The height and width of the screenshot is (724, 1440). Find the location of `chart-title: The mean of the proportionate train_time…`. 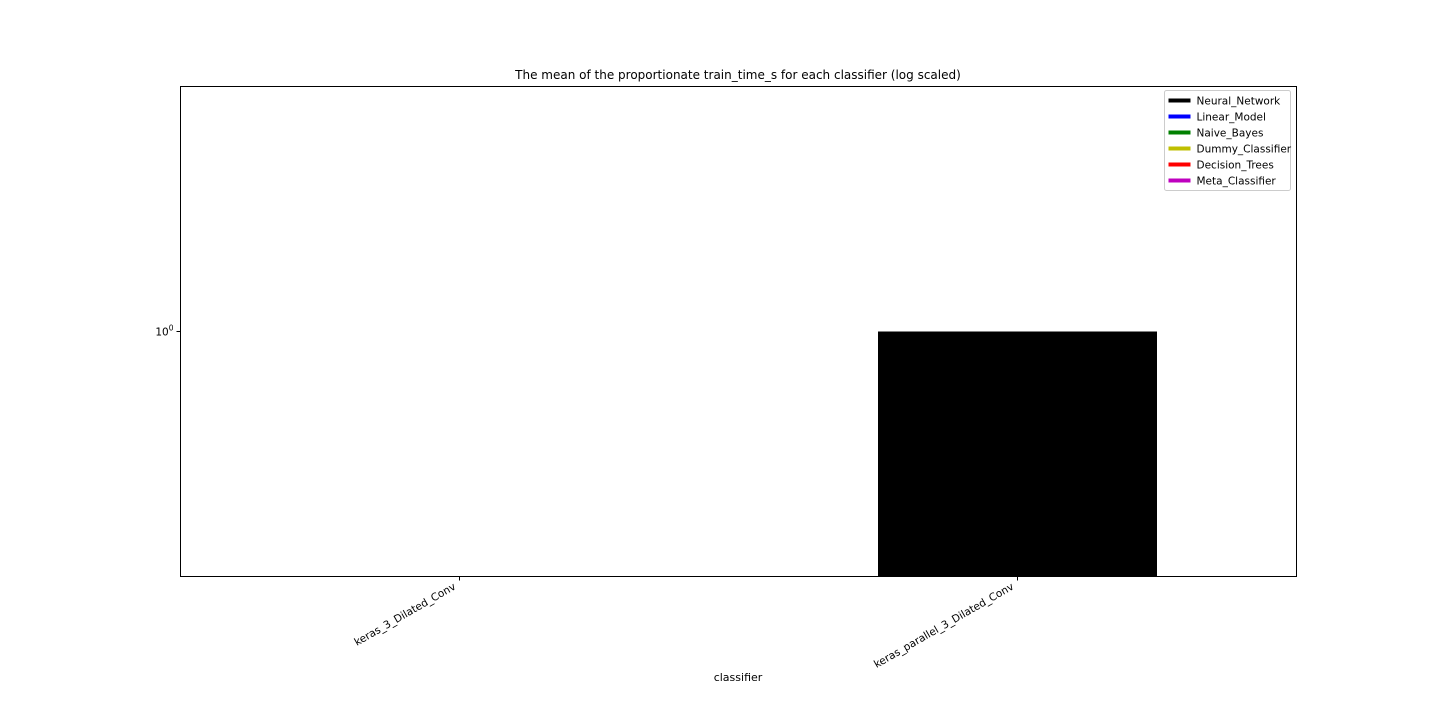

chart-title: The mean of the proportionate train_time… is located at coordinates (737, 75).